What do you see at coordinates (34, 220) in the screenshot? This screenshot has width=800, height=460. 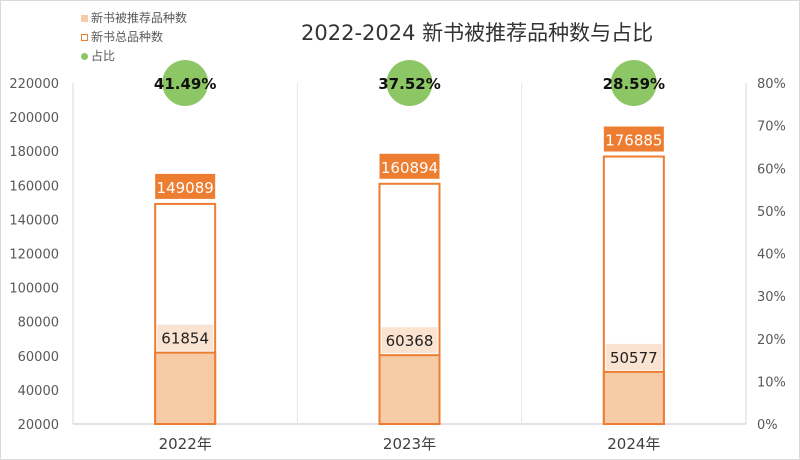 I see `y-tick-label: 140000` at bounding box center [34, 220].